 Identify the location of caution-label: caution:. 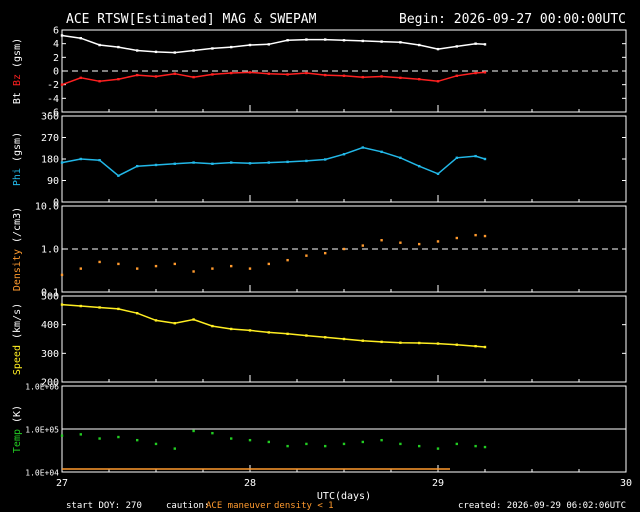
(187, 506).